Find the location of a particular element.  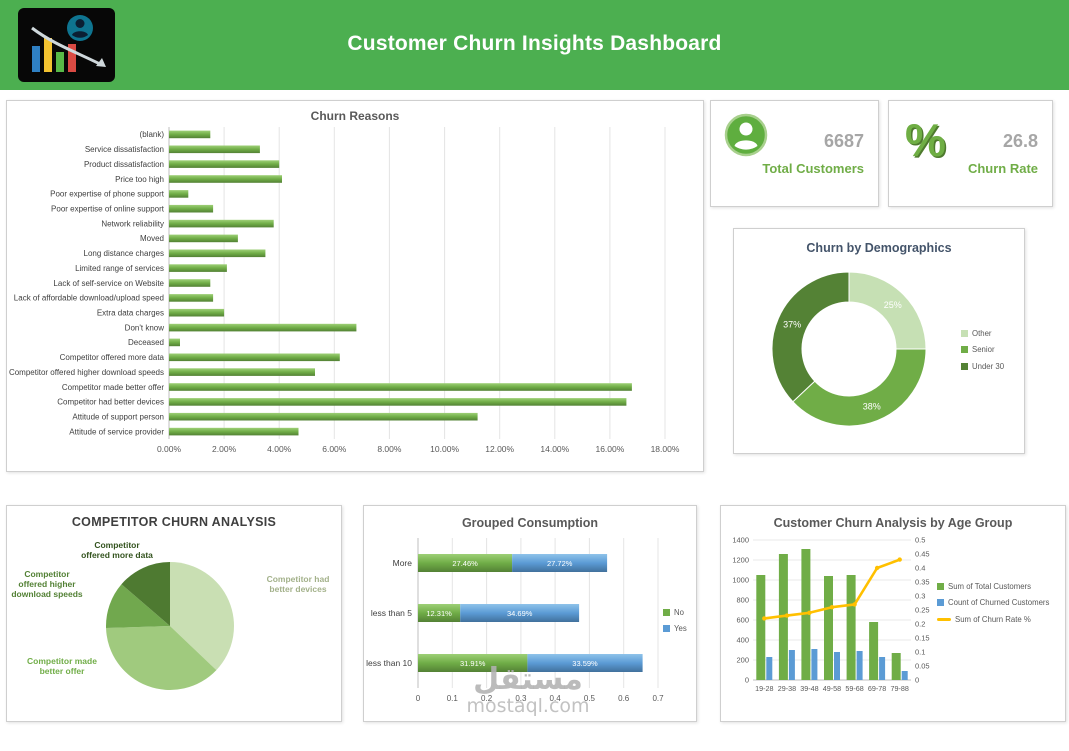

kpi-churn-rate-card: % 26.8 Churn Rate is located at coordinates (970, 153).